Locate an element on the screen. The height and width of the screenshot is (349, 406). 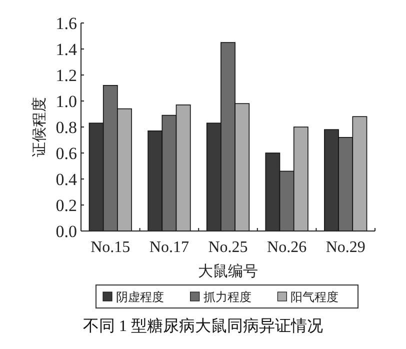
x-tick-label: No.17 is located at coordinates (169, 247).